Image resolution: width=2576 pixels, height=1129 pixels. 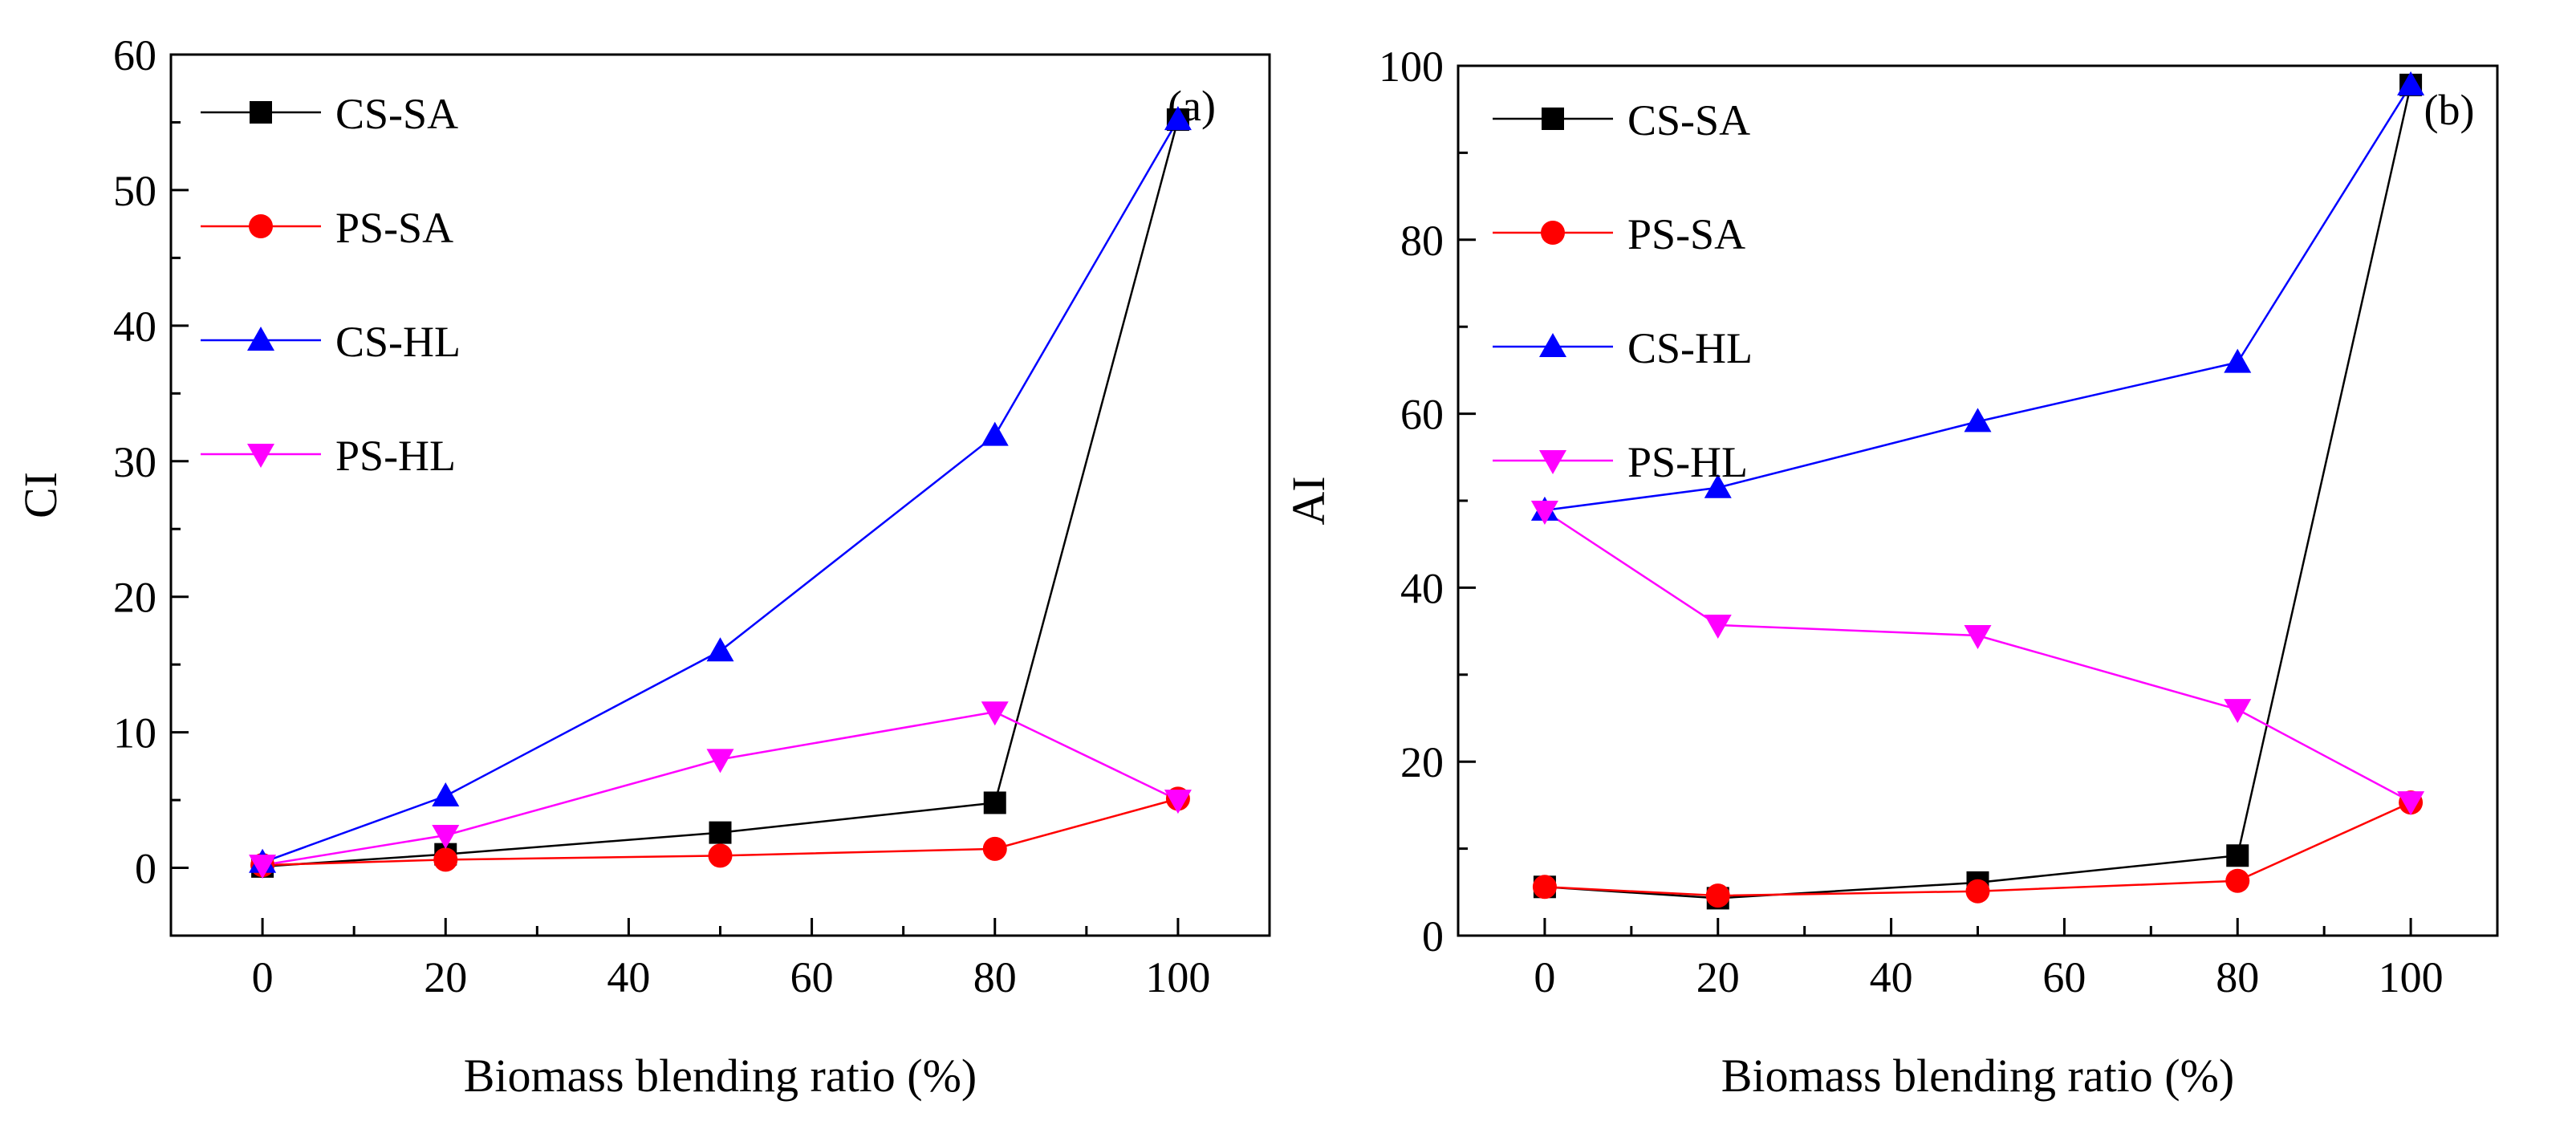 I want to click on y-tick-label: 80, so click(x=1422, y=241).